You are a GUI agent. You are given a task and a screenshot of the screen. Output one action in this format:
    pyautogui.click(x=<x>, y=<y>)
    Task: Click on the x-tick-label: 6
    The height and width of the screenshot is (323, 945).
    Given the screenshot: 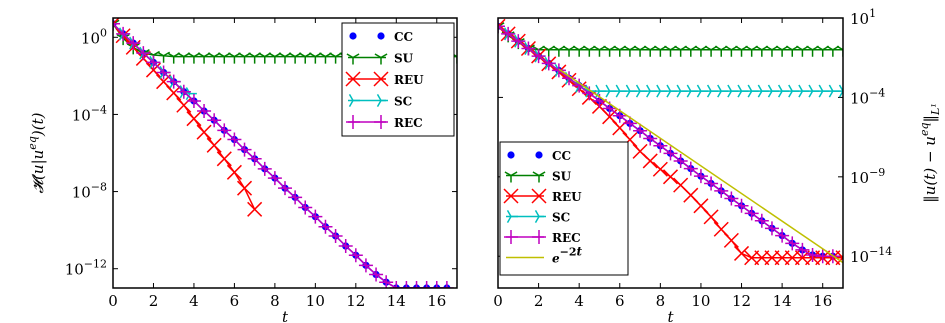 What is the action you would take?
    pyautogui.click(x=620, y=301)
    